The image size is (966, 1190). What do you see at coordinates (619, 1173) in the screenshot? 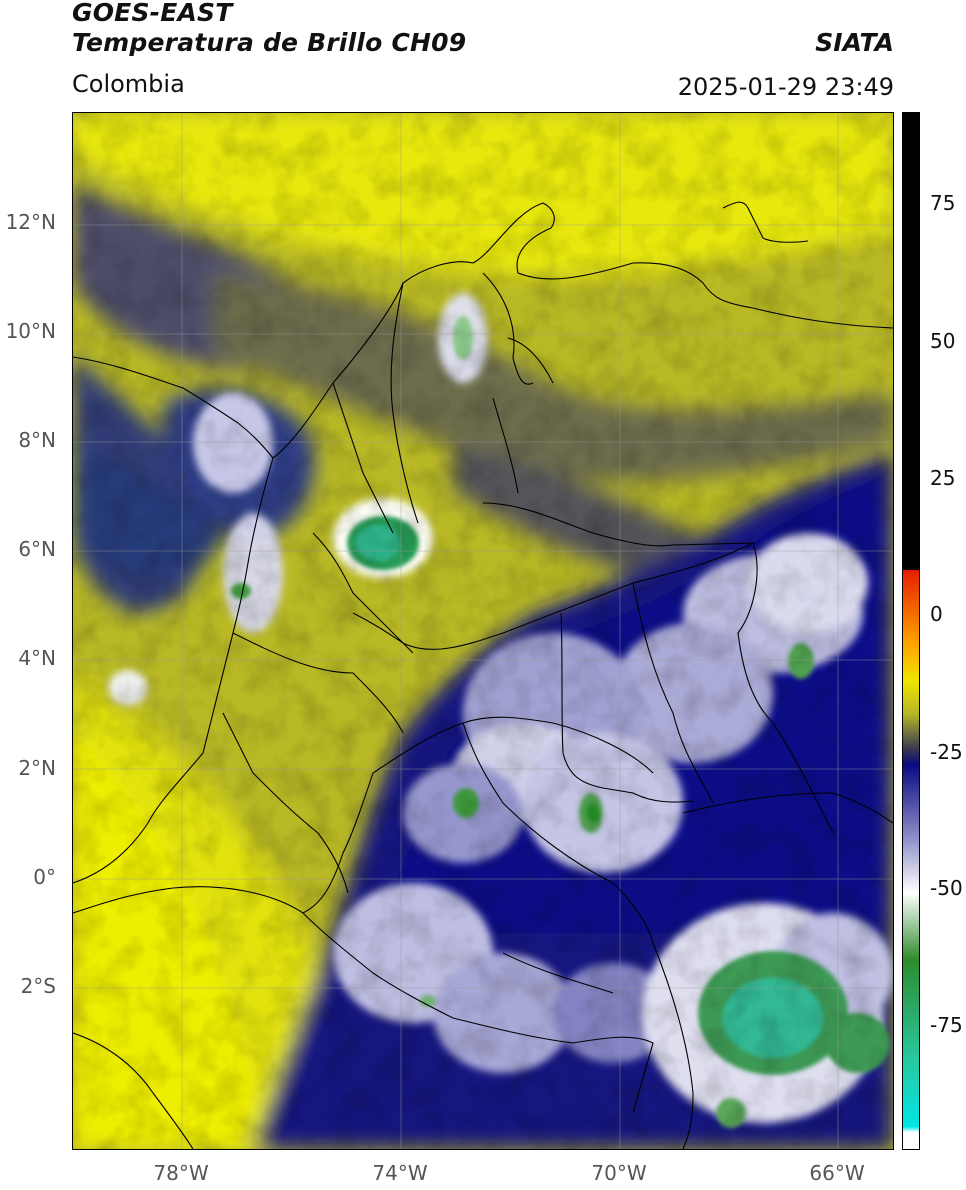
I see `lon-label-70w: 70°W` at bounding box center [619, 1173].